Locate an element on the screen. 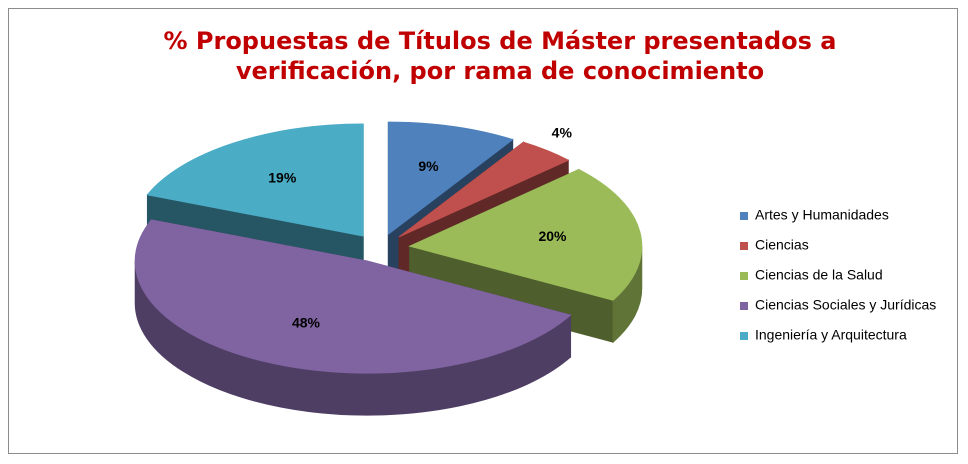 The image size is (968, 464). legend-label: Artes y Humanidades is located at coordinates (822, 215).